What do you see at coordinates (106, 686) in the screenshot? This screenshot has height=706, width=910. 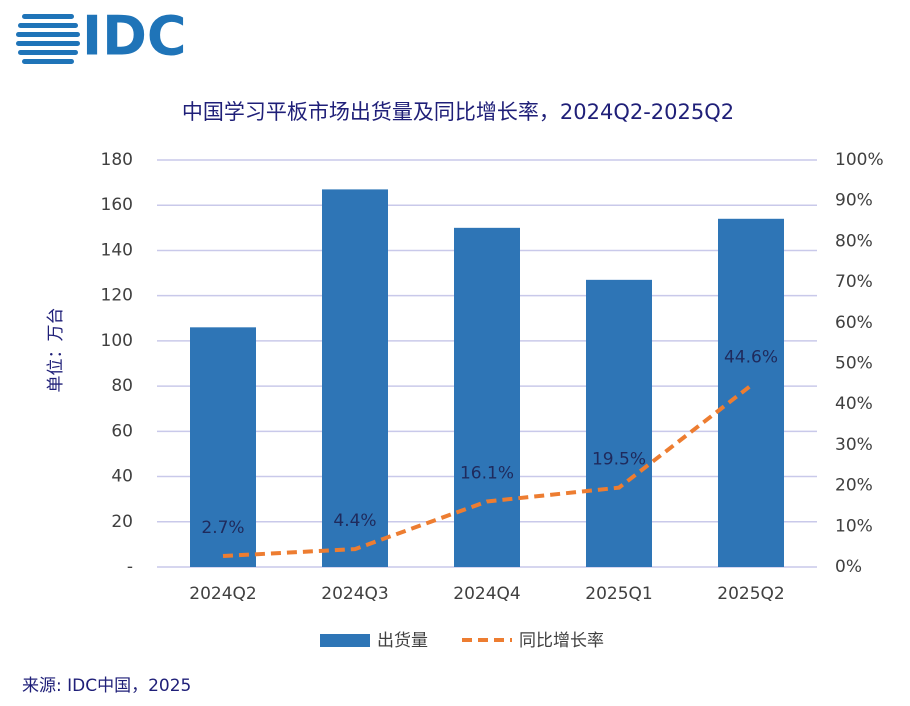 I see `source: 来源: IDC中国，2025` at bounding box center [106, 686].